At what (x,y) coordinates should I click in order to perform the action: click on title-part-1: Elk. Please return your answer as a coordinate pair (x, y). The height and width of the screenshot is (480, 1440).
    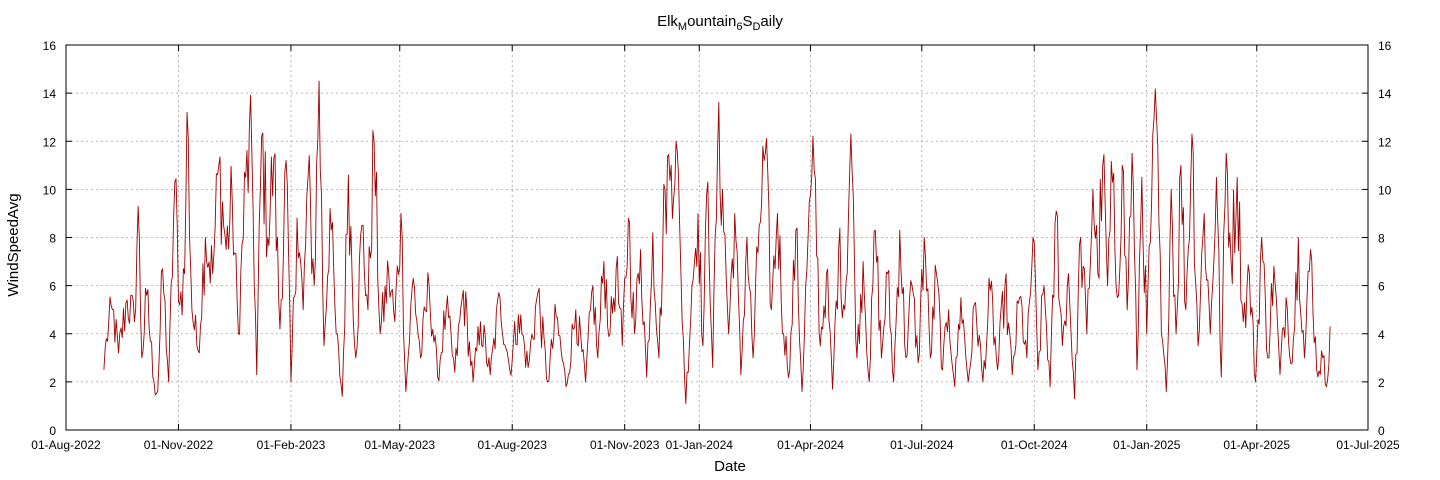
    Looking at the image, I should click on (667, 21).